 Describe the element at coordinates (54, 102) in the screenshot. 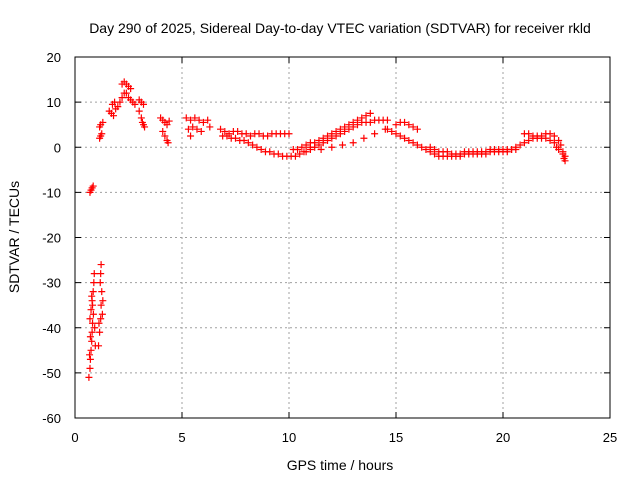

I see `y-tick-label: 10` at that location.